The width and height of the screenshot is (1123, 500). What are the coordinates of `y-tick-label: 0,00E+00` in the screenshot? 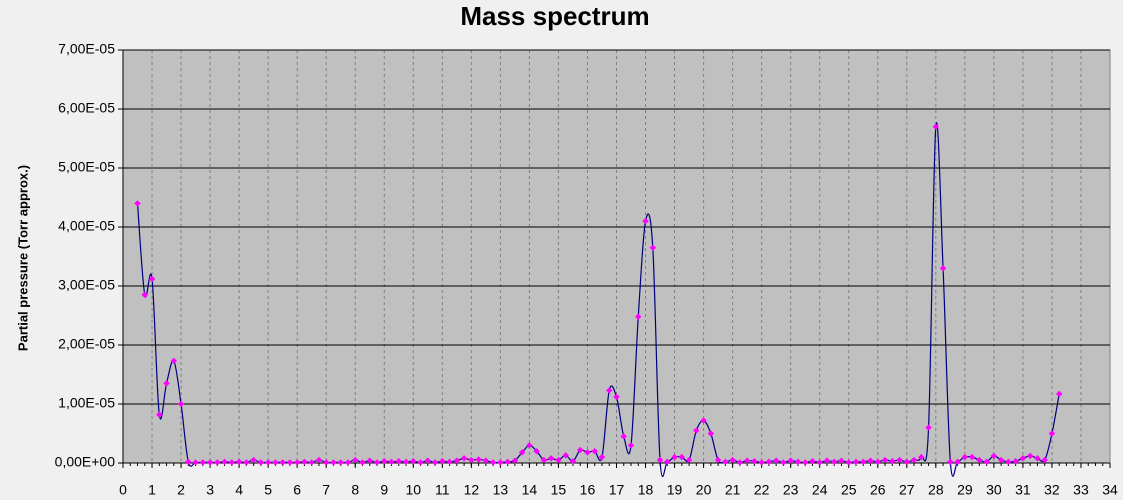 It's located at (85, 462).